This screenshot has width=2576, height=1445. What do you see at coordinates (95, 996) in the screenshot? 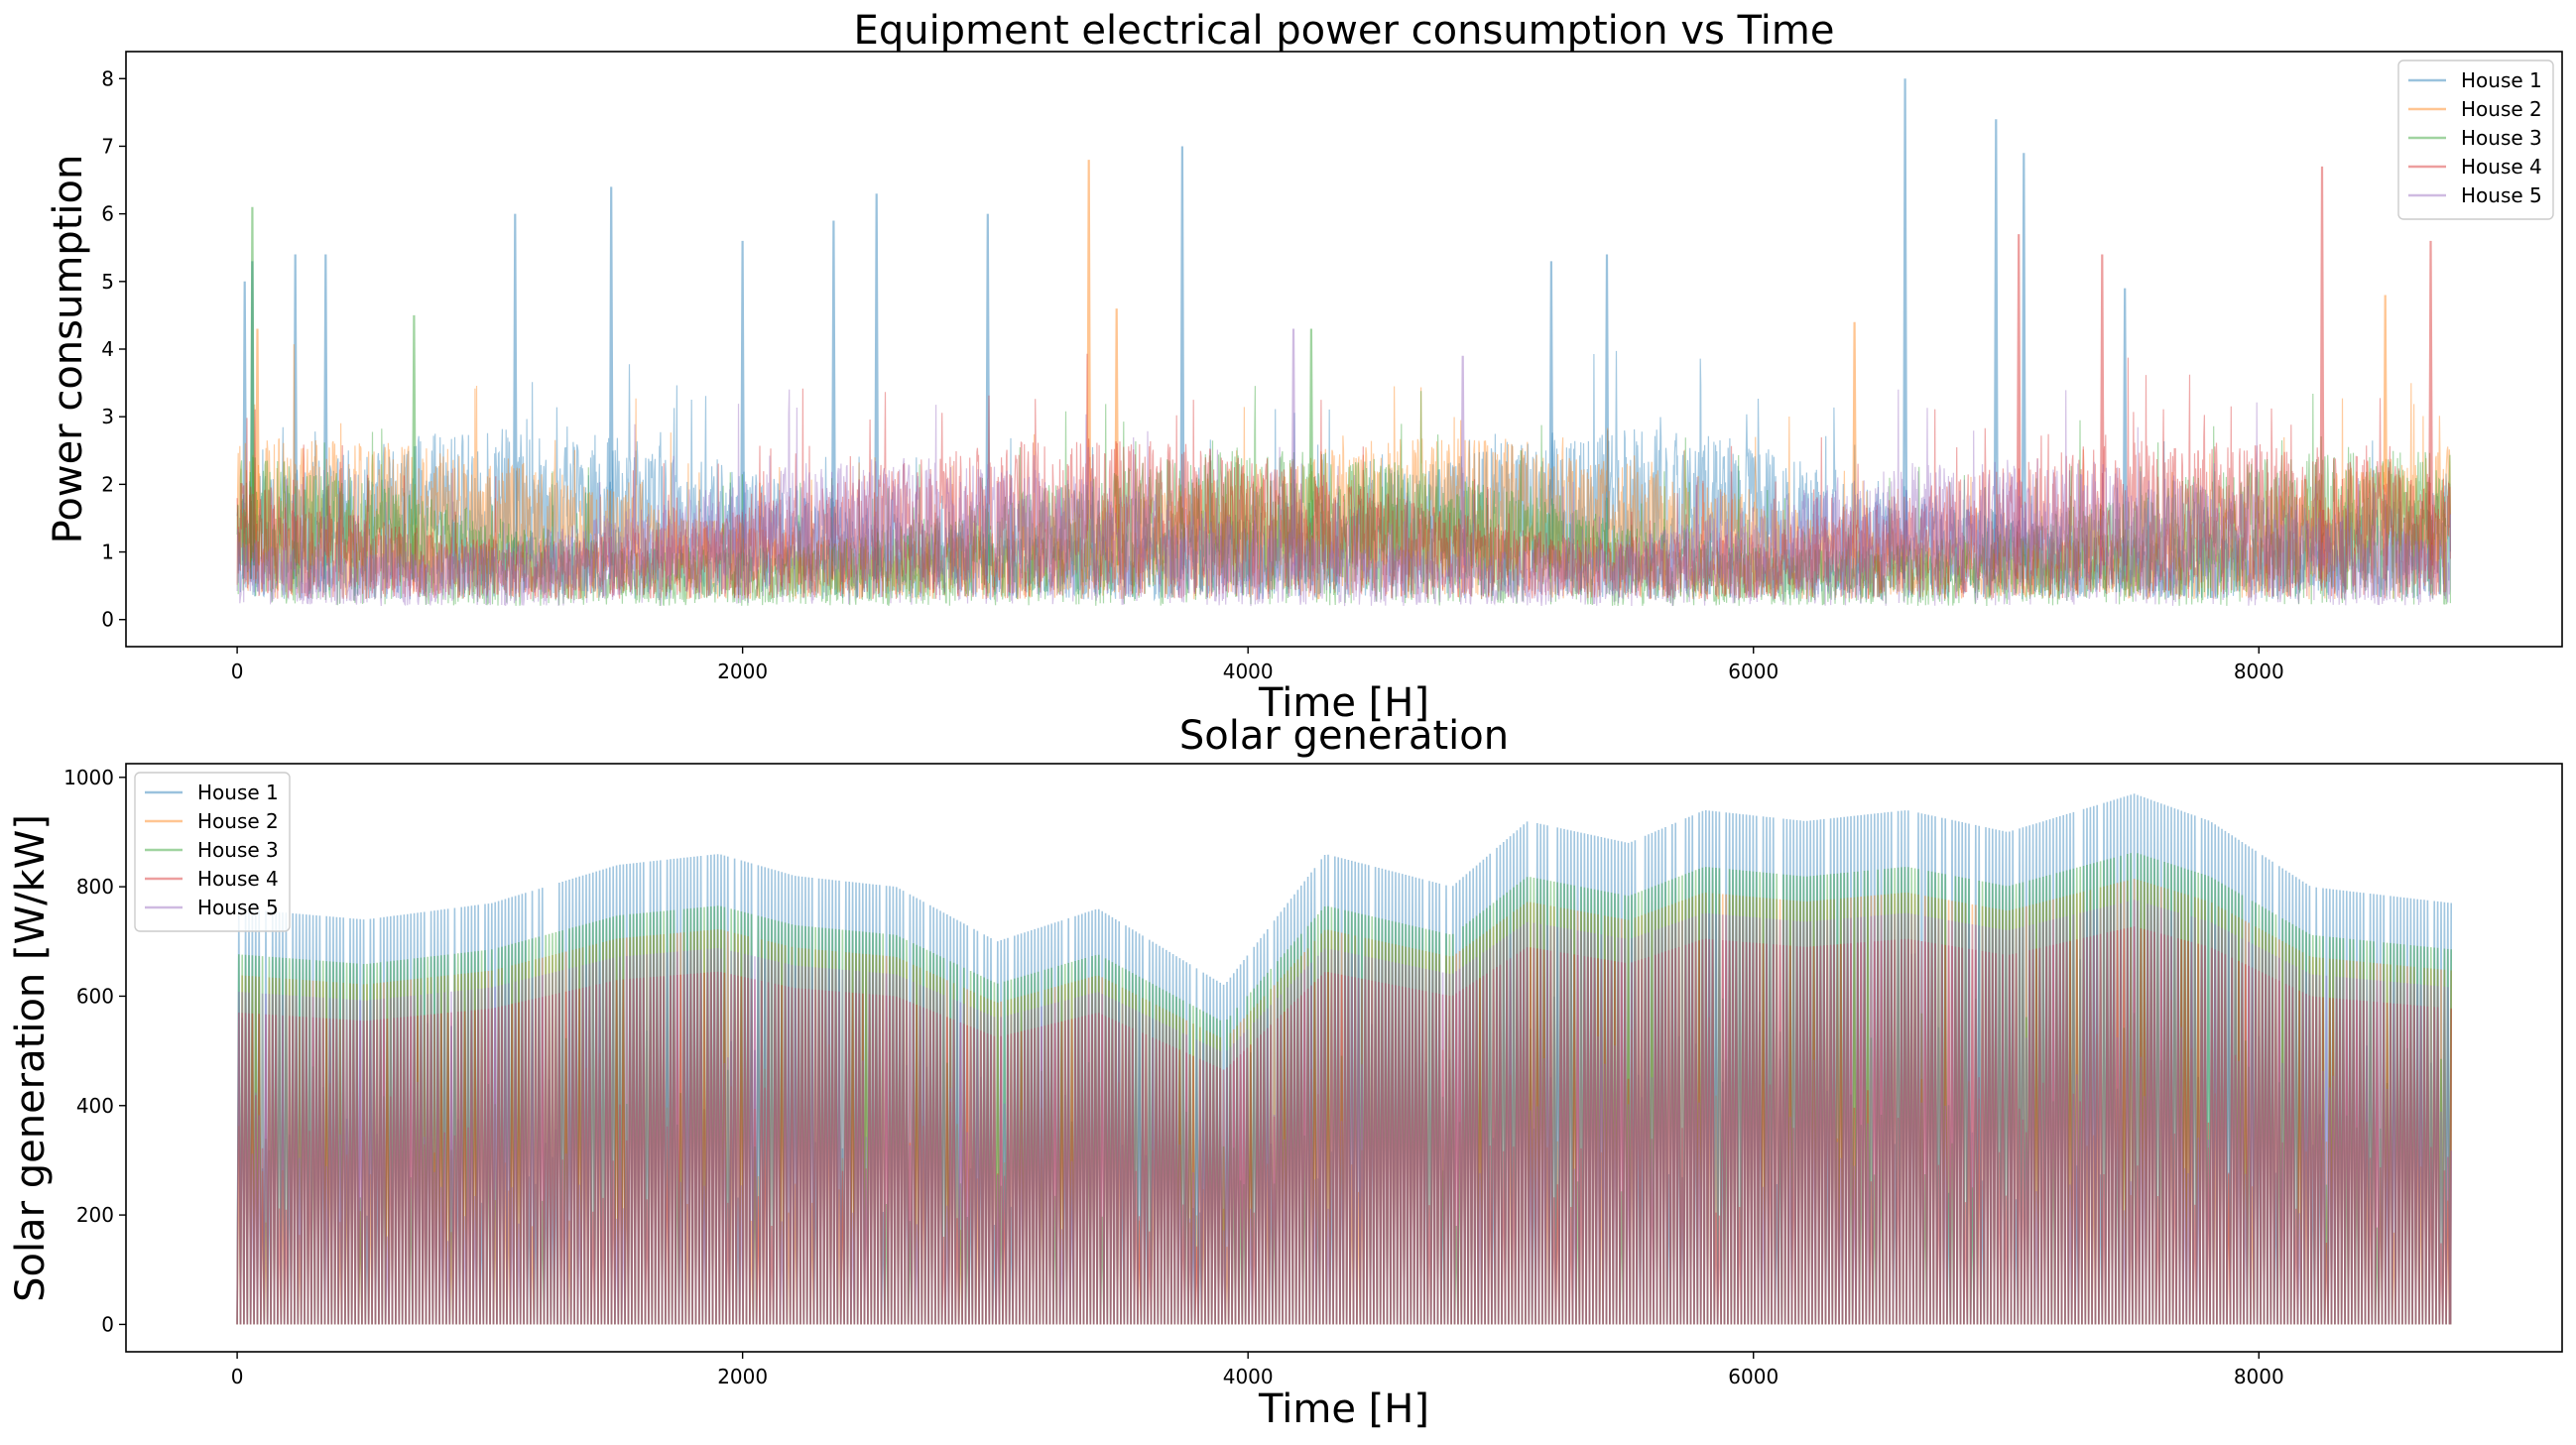
I see `y-tick-label: 600` at bounding box center [95, 996].